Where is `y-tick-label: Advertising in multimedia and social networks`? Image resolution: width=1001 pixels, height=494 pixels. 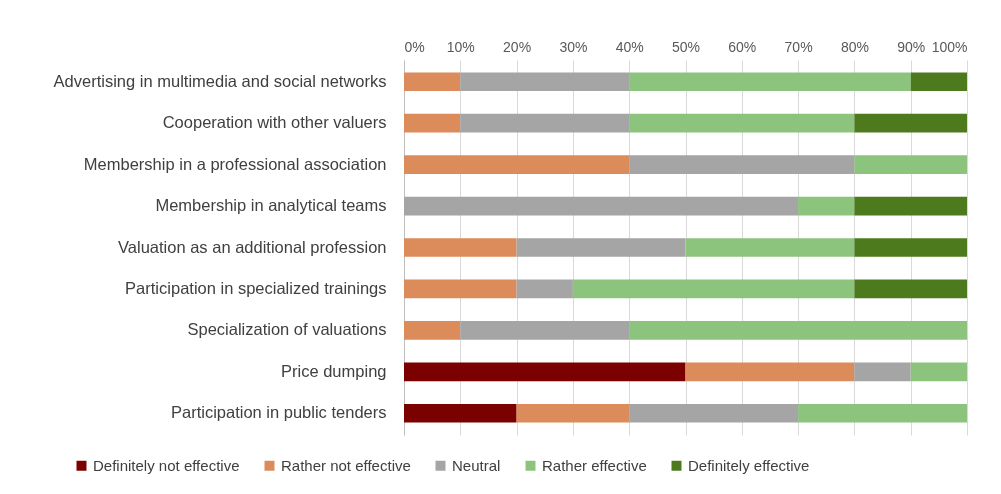 y-tick-label: Advertising in multimedia and social networks is located at coordinates (220, 80).